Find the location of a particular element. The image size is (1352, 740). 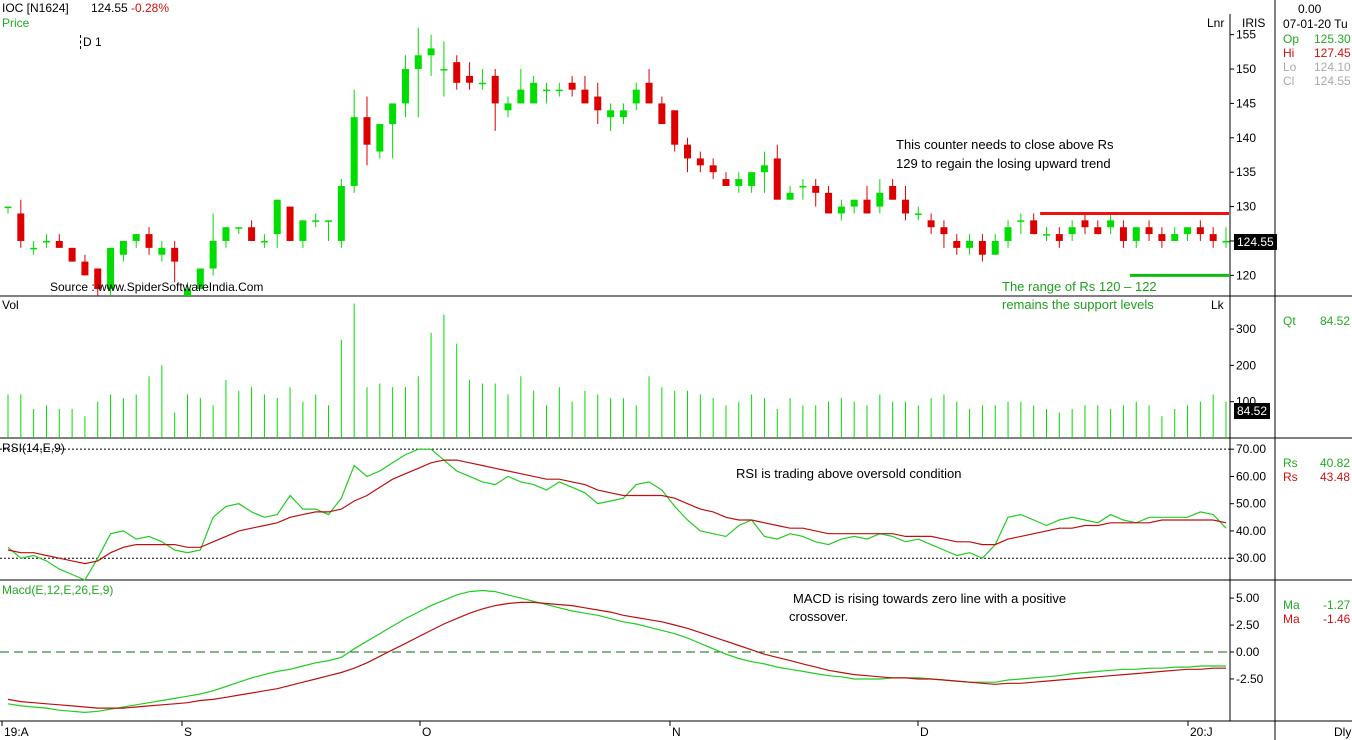

tick-label: -2.50 is located at coordinates (1250, 679).